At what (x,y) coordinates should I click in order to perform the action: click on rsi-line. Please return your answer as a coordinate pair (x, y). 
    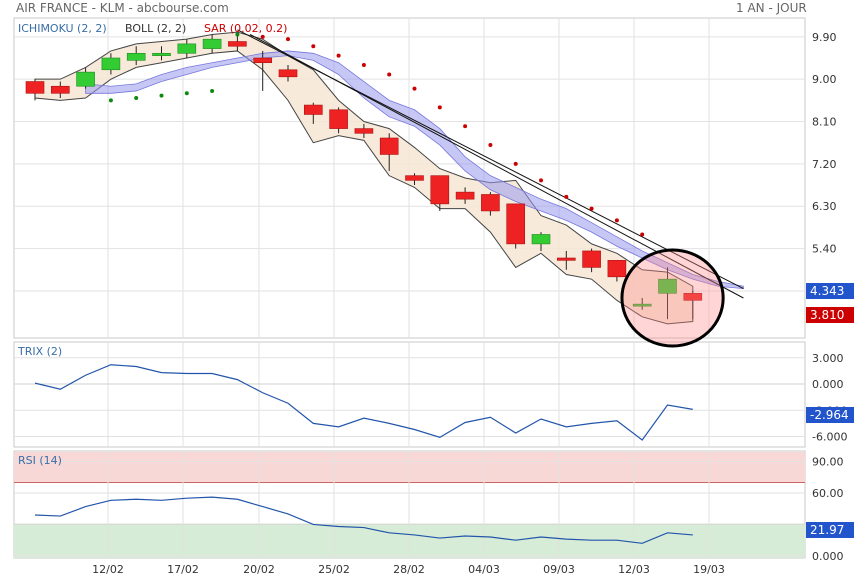
    Looking at the image, I should click on (363, 520).